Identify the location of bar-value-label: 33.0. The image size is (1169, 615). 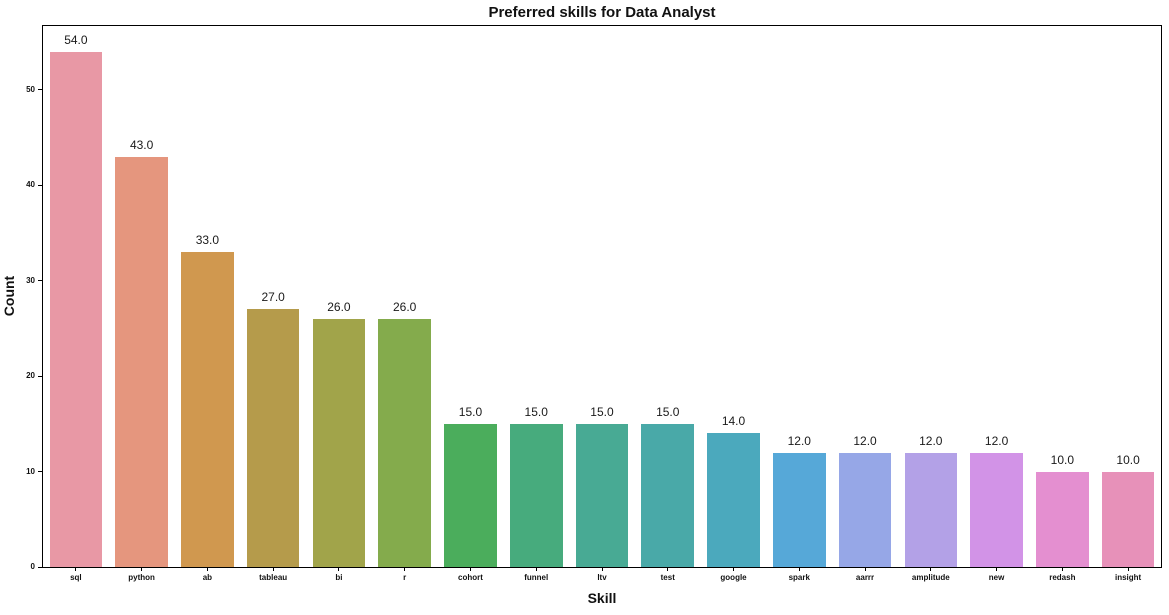
(207, 240).